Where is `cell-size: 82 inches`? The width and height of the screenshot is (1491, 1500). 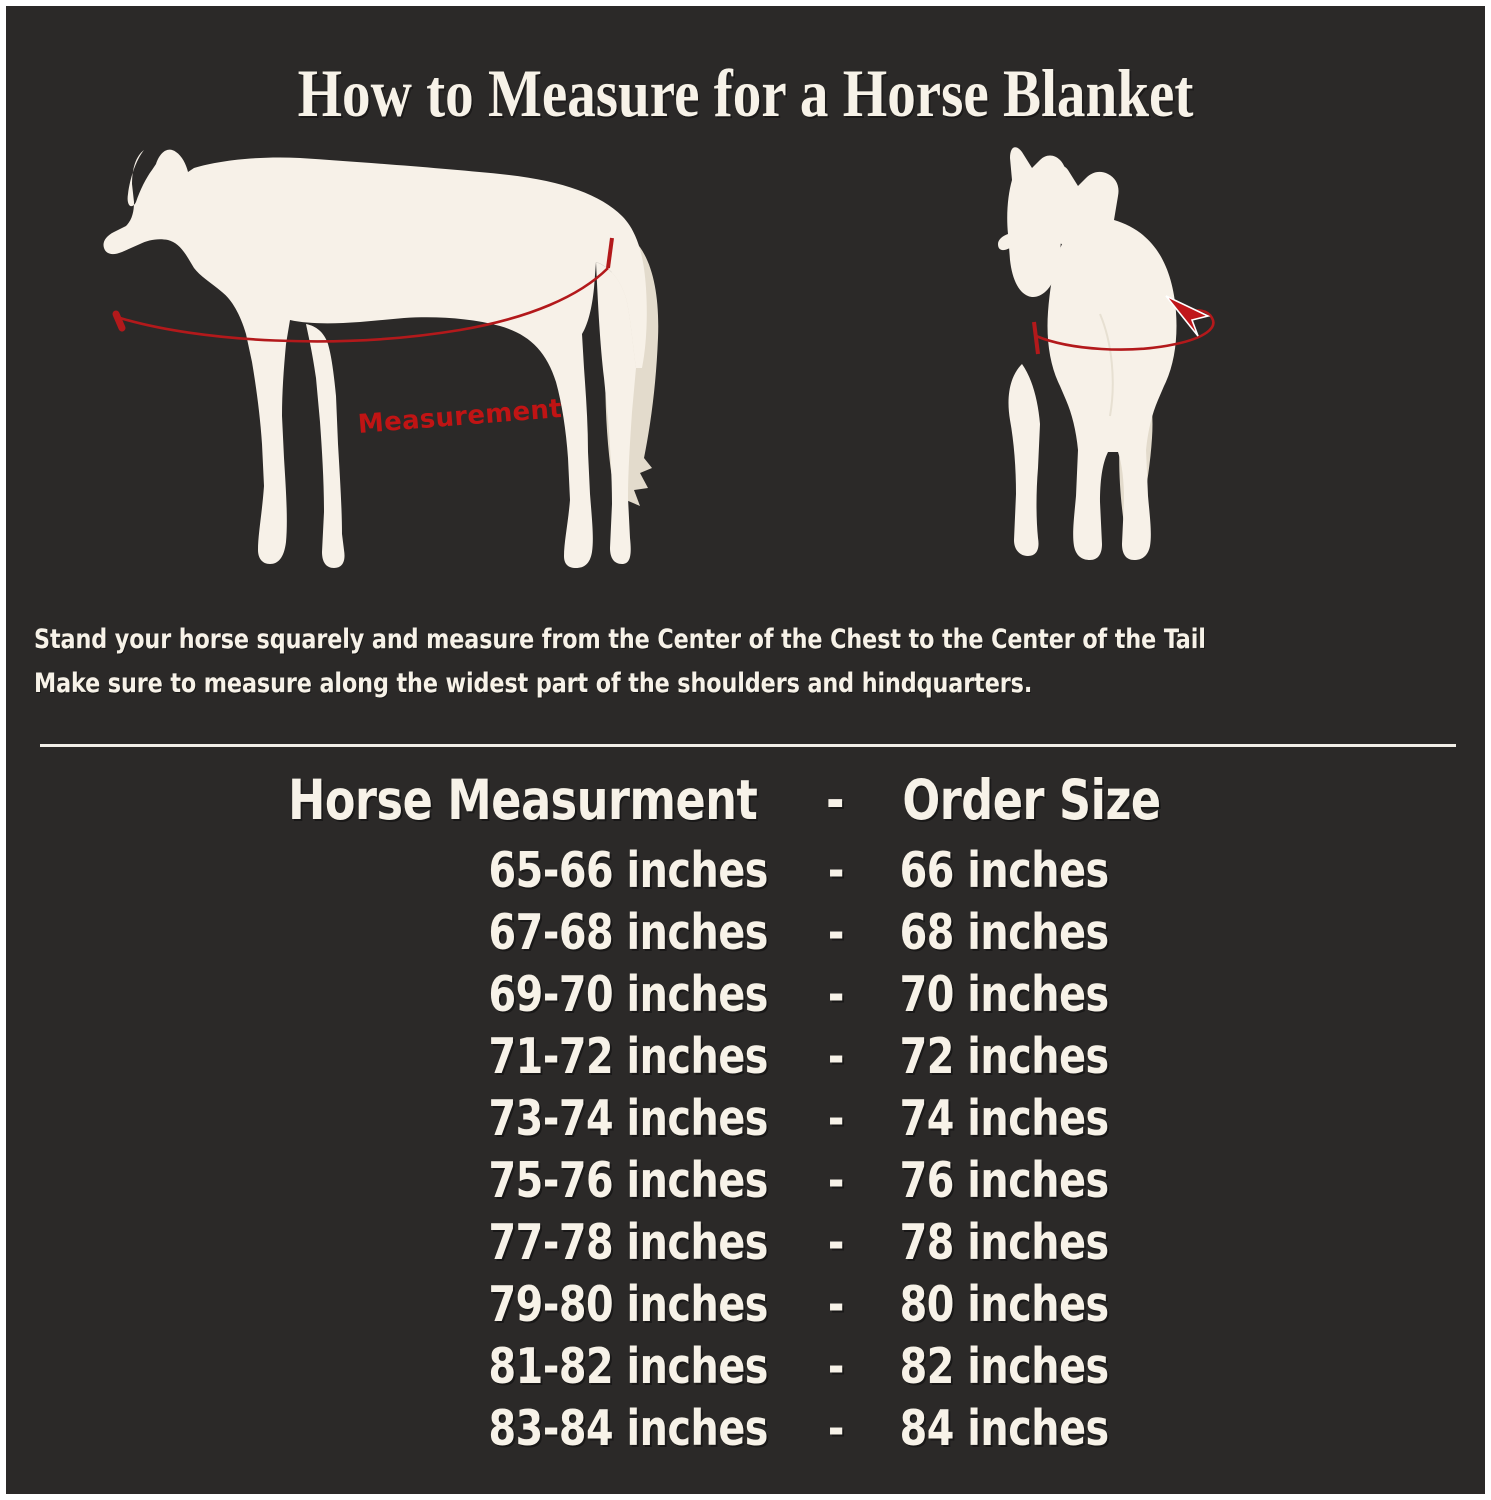 cell-size: 82 inches is located at coordinates (1096, 1366).